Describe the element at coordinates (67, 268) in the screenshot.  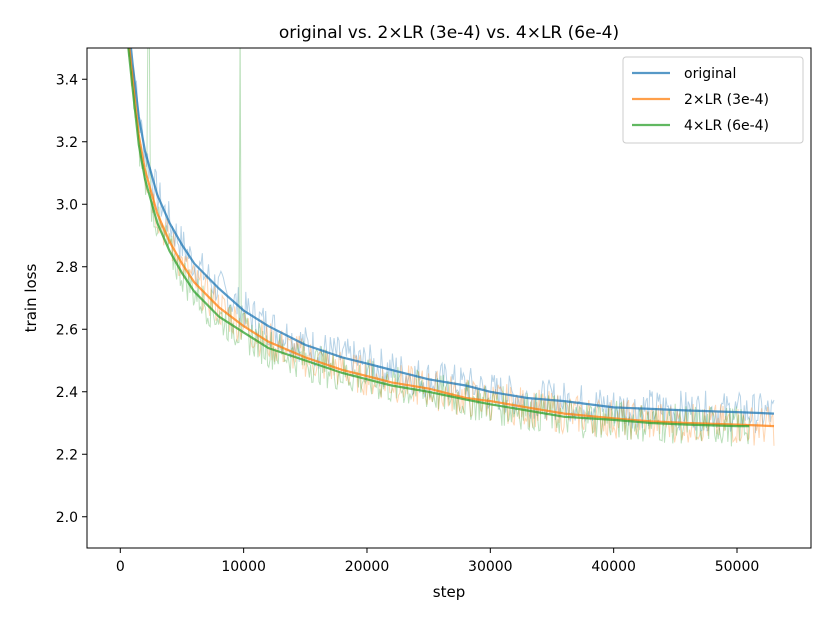
I see `y-tick-label: 2.8` at that location.